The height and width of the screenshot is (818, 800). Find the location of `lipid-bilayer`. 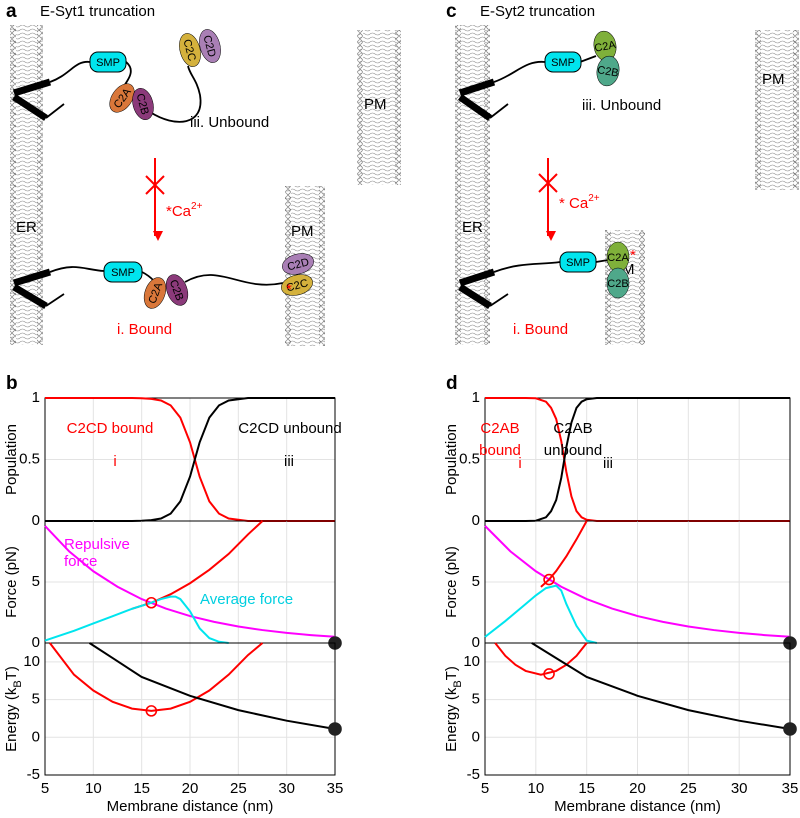

lipid-bilayer is located at coordinates (777, 110).